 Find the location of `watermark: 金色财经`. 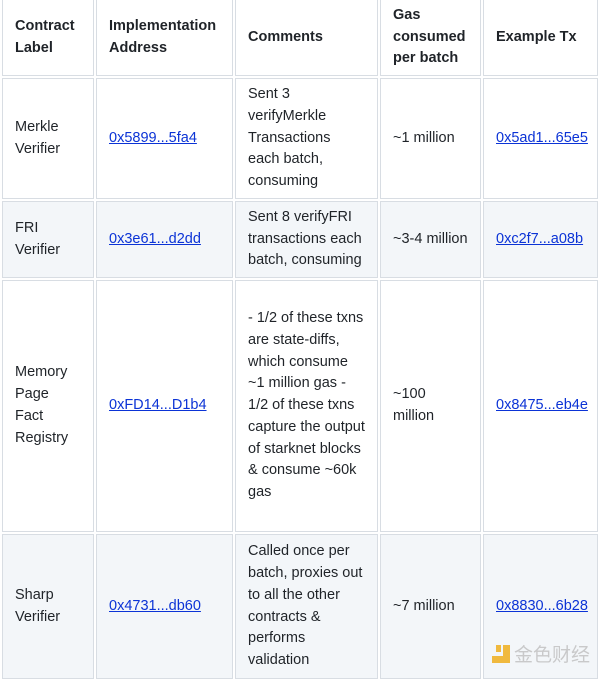

watermark: 金色财经 is located at coordinates (540, 653).